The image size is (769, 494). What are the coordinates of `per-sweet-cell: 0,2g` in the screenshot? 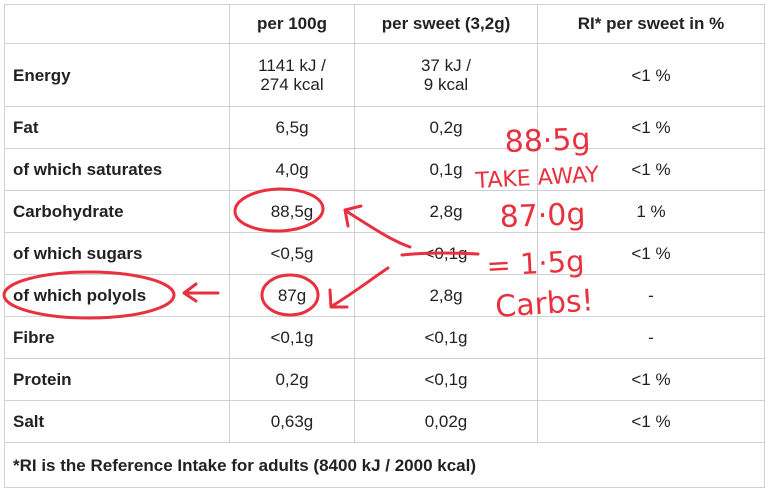 It's located at (446, 127).